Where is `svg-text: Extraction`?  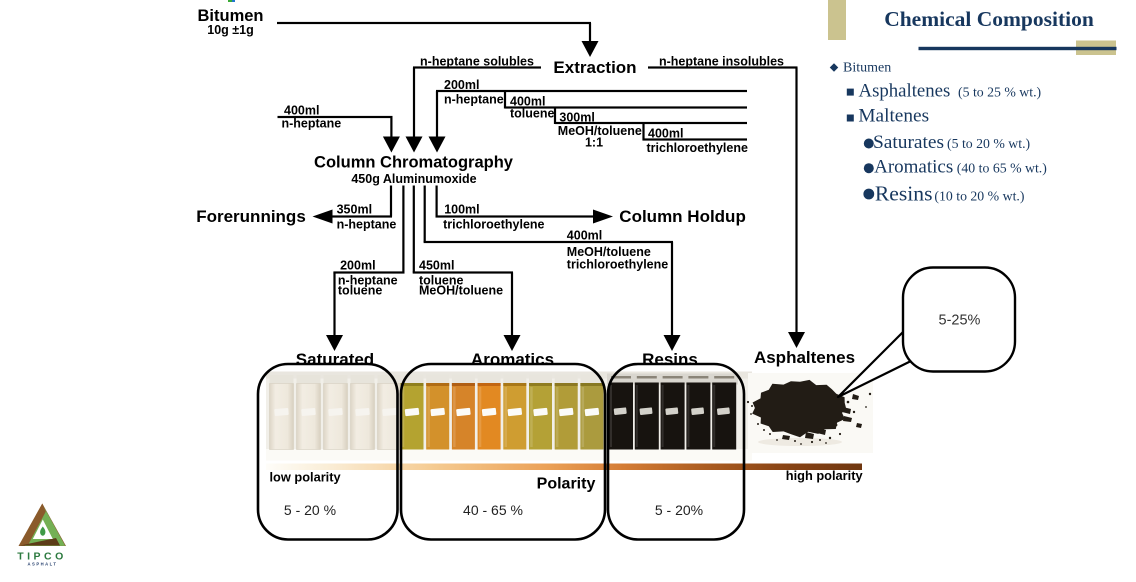 svg-text: Extraction is located at coordinates (594, 67).